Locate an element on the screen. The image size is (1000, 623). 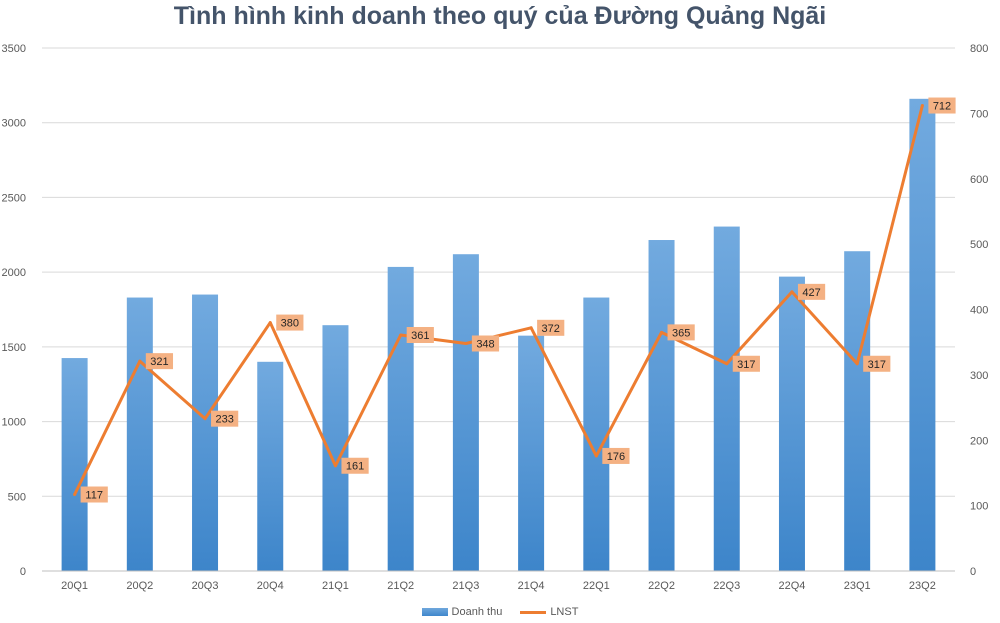
data-label-21Q3: 348 is located at coordinates (485, 343).